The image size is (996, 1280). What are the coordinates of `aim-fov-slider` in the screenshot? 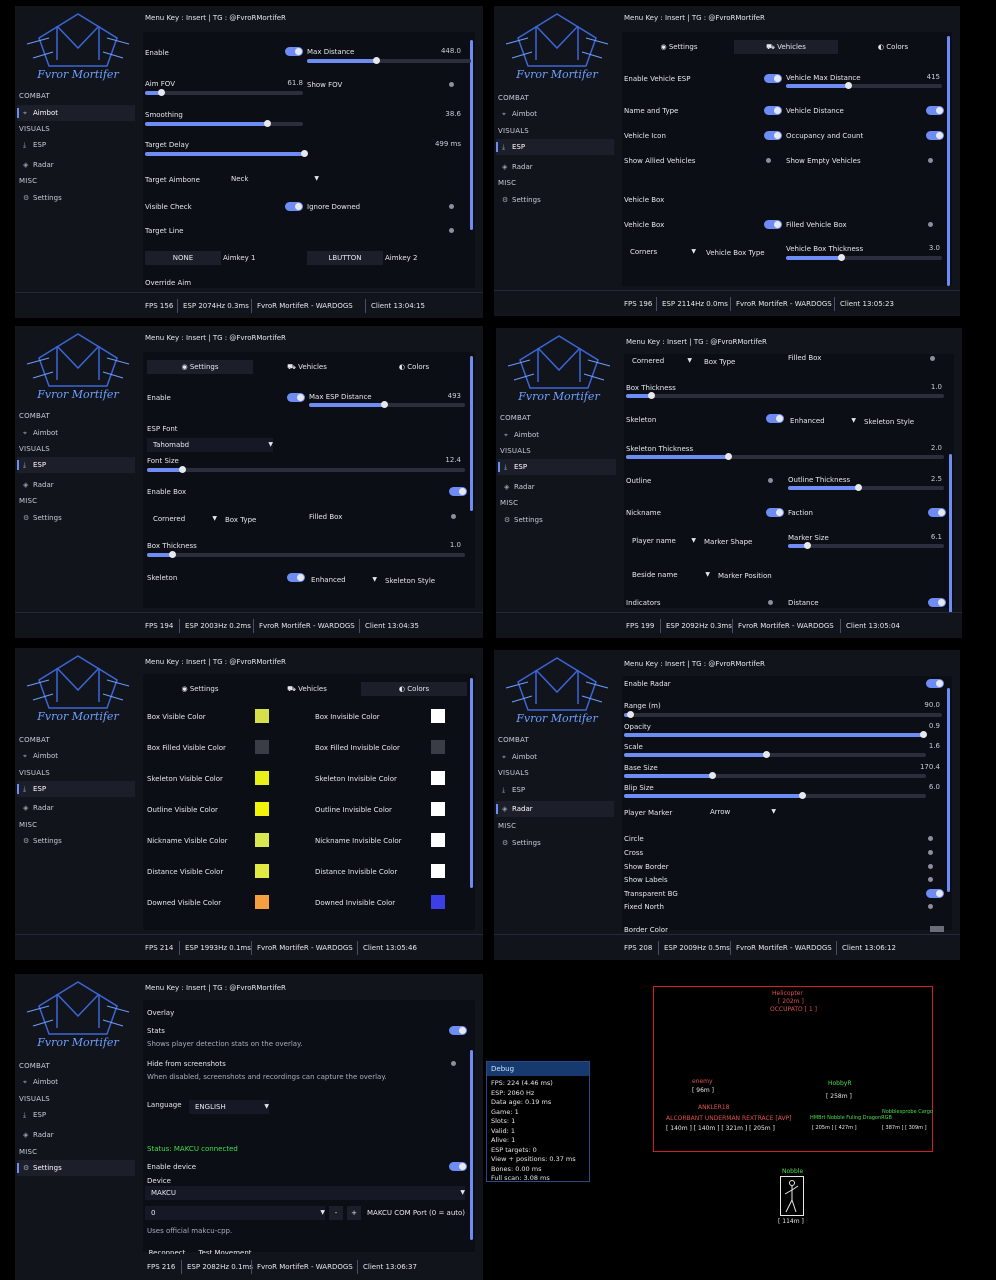 It's located at (224, 92).